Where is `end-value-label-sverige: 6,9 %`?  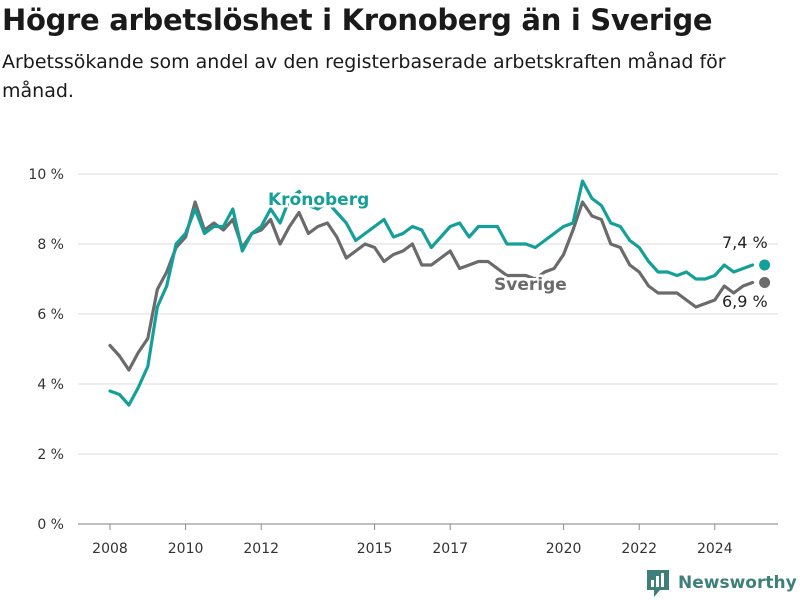
end-value-label-sverige: 6,9 % is located at coordinates (745, 301).